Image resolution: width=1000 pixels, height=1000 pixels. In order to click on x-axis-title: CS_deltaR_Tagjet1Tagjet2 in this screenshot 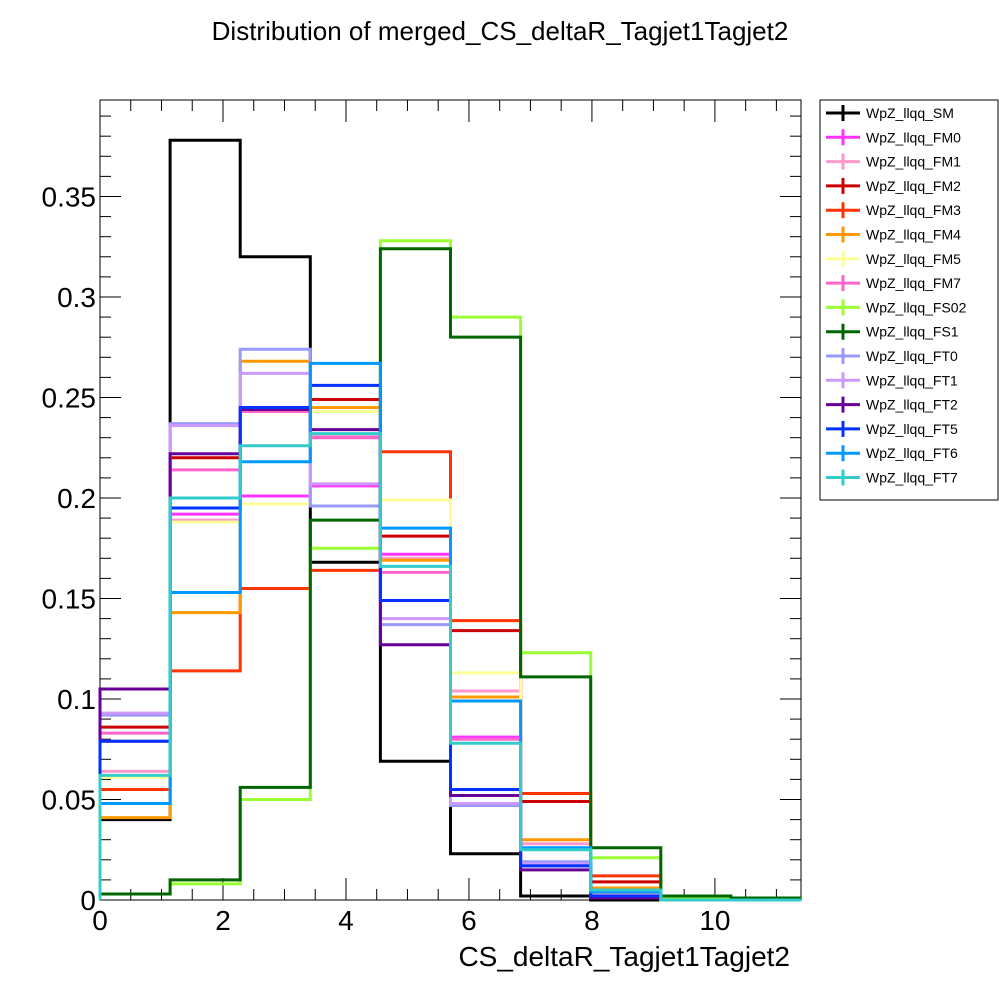, I will do `click(624, 956)`.